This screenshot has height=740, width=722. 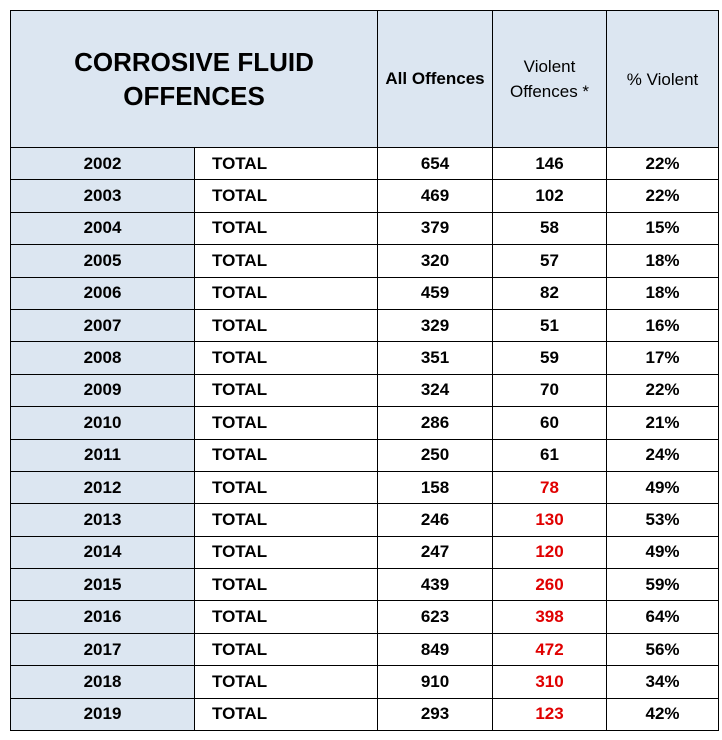 I want to click on all-offences-cell: 459, so click(x=435, y=293).